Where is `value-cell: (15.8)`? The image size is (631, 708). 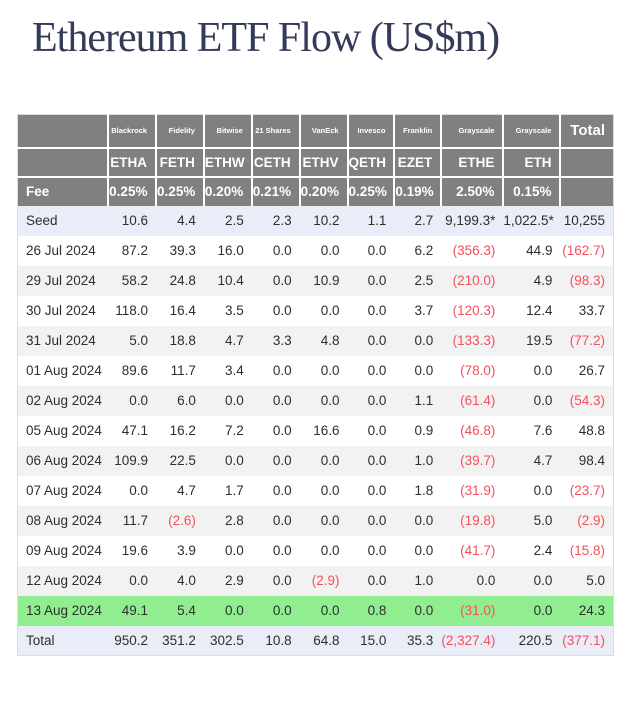 value-cell: (15.8) is located at coordinates (587, 550).